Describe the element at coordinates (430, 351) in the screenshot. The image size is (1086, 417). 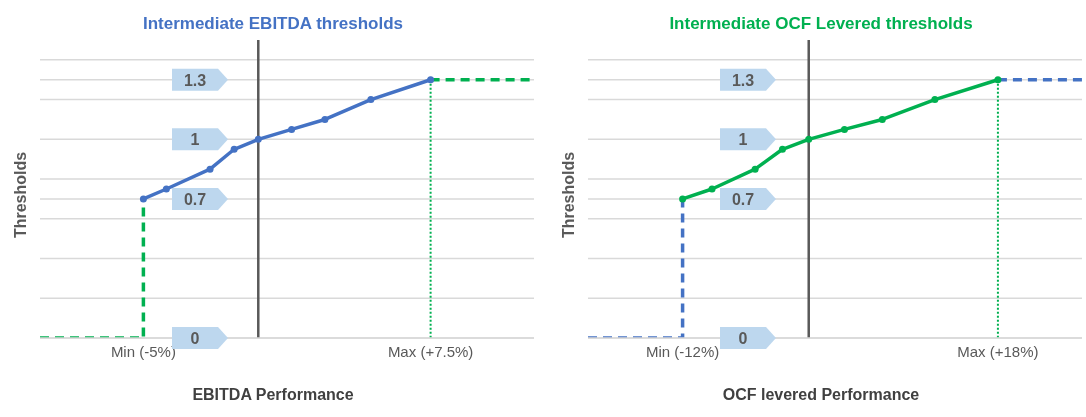
I see `x-tick-label: Max (+7.5%)` at that location.